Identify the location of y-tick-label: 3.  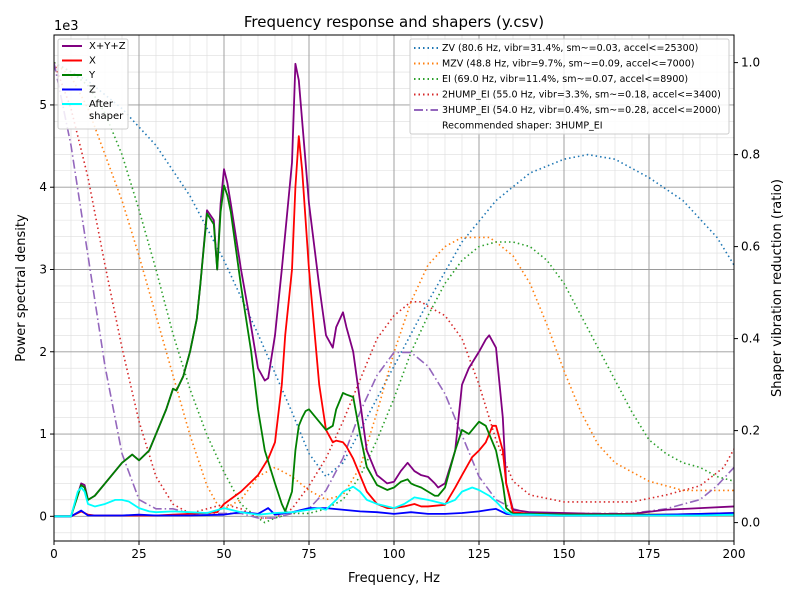
(43, 269).